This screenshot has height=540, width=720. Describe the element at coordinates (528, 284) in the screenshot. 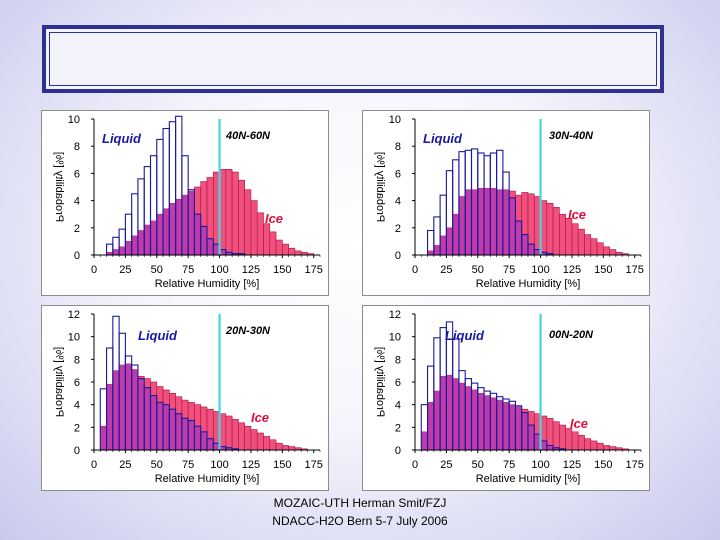

I see `x-axis-label-30n-40n: Relative Humidity [%]` at that location.